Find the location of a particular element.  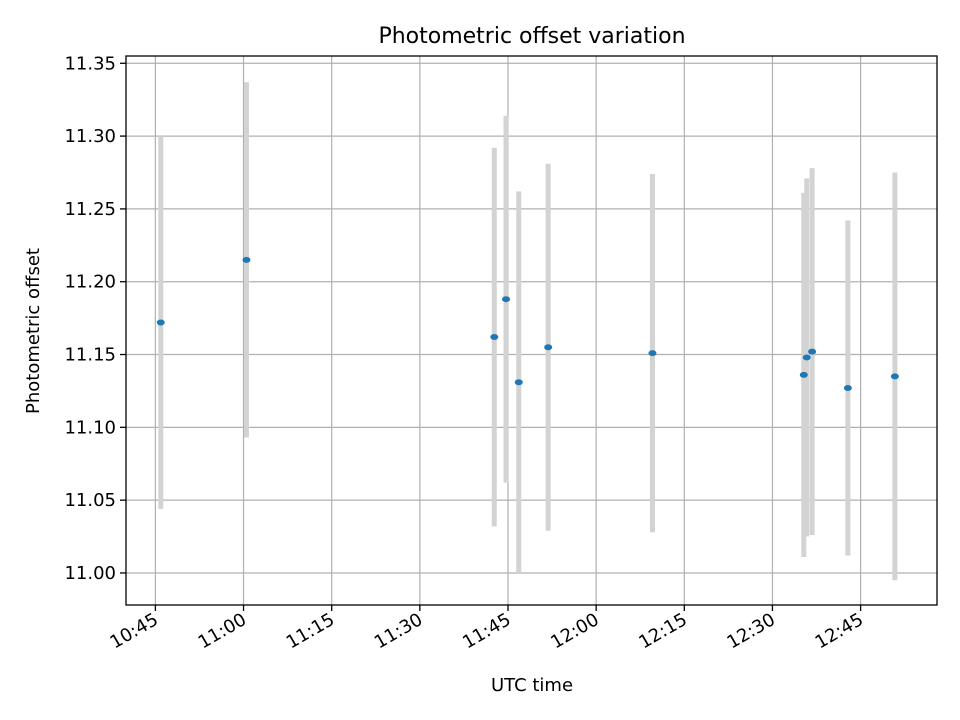

x-tick-label: 12:45 is located at coordinates (839, 631).